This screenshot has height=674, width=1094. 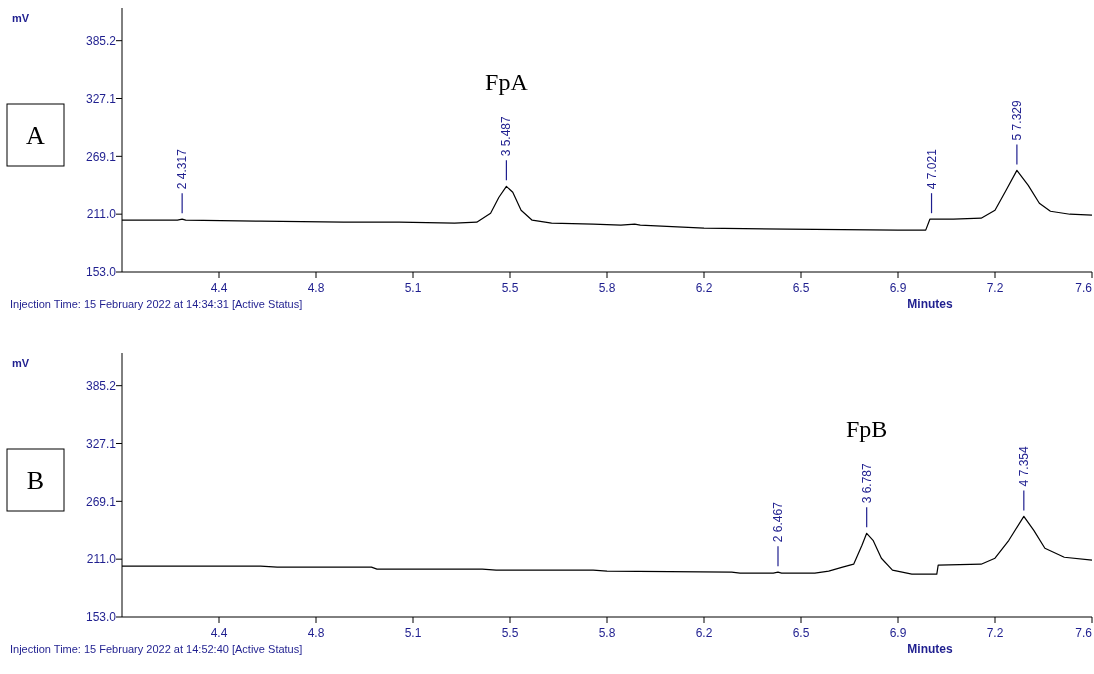 What do you see at coordinates (36, 136) in the screenshot?
I see `text: A` at bounding box center [36, 136].